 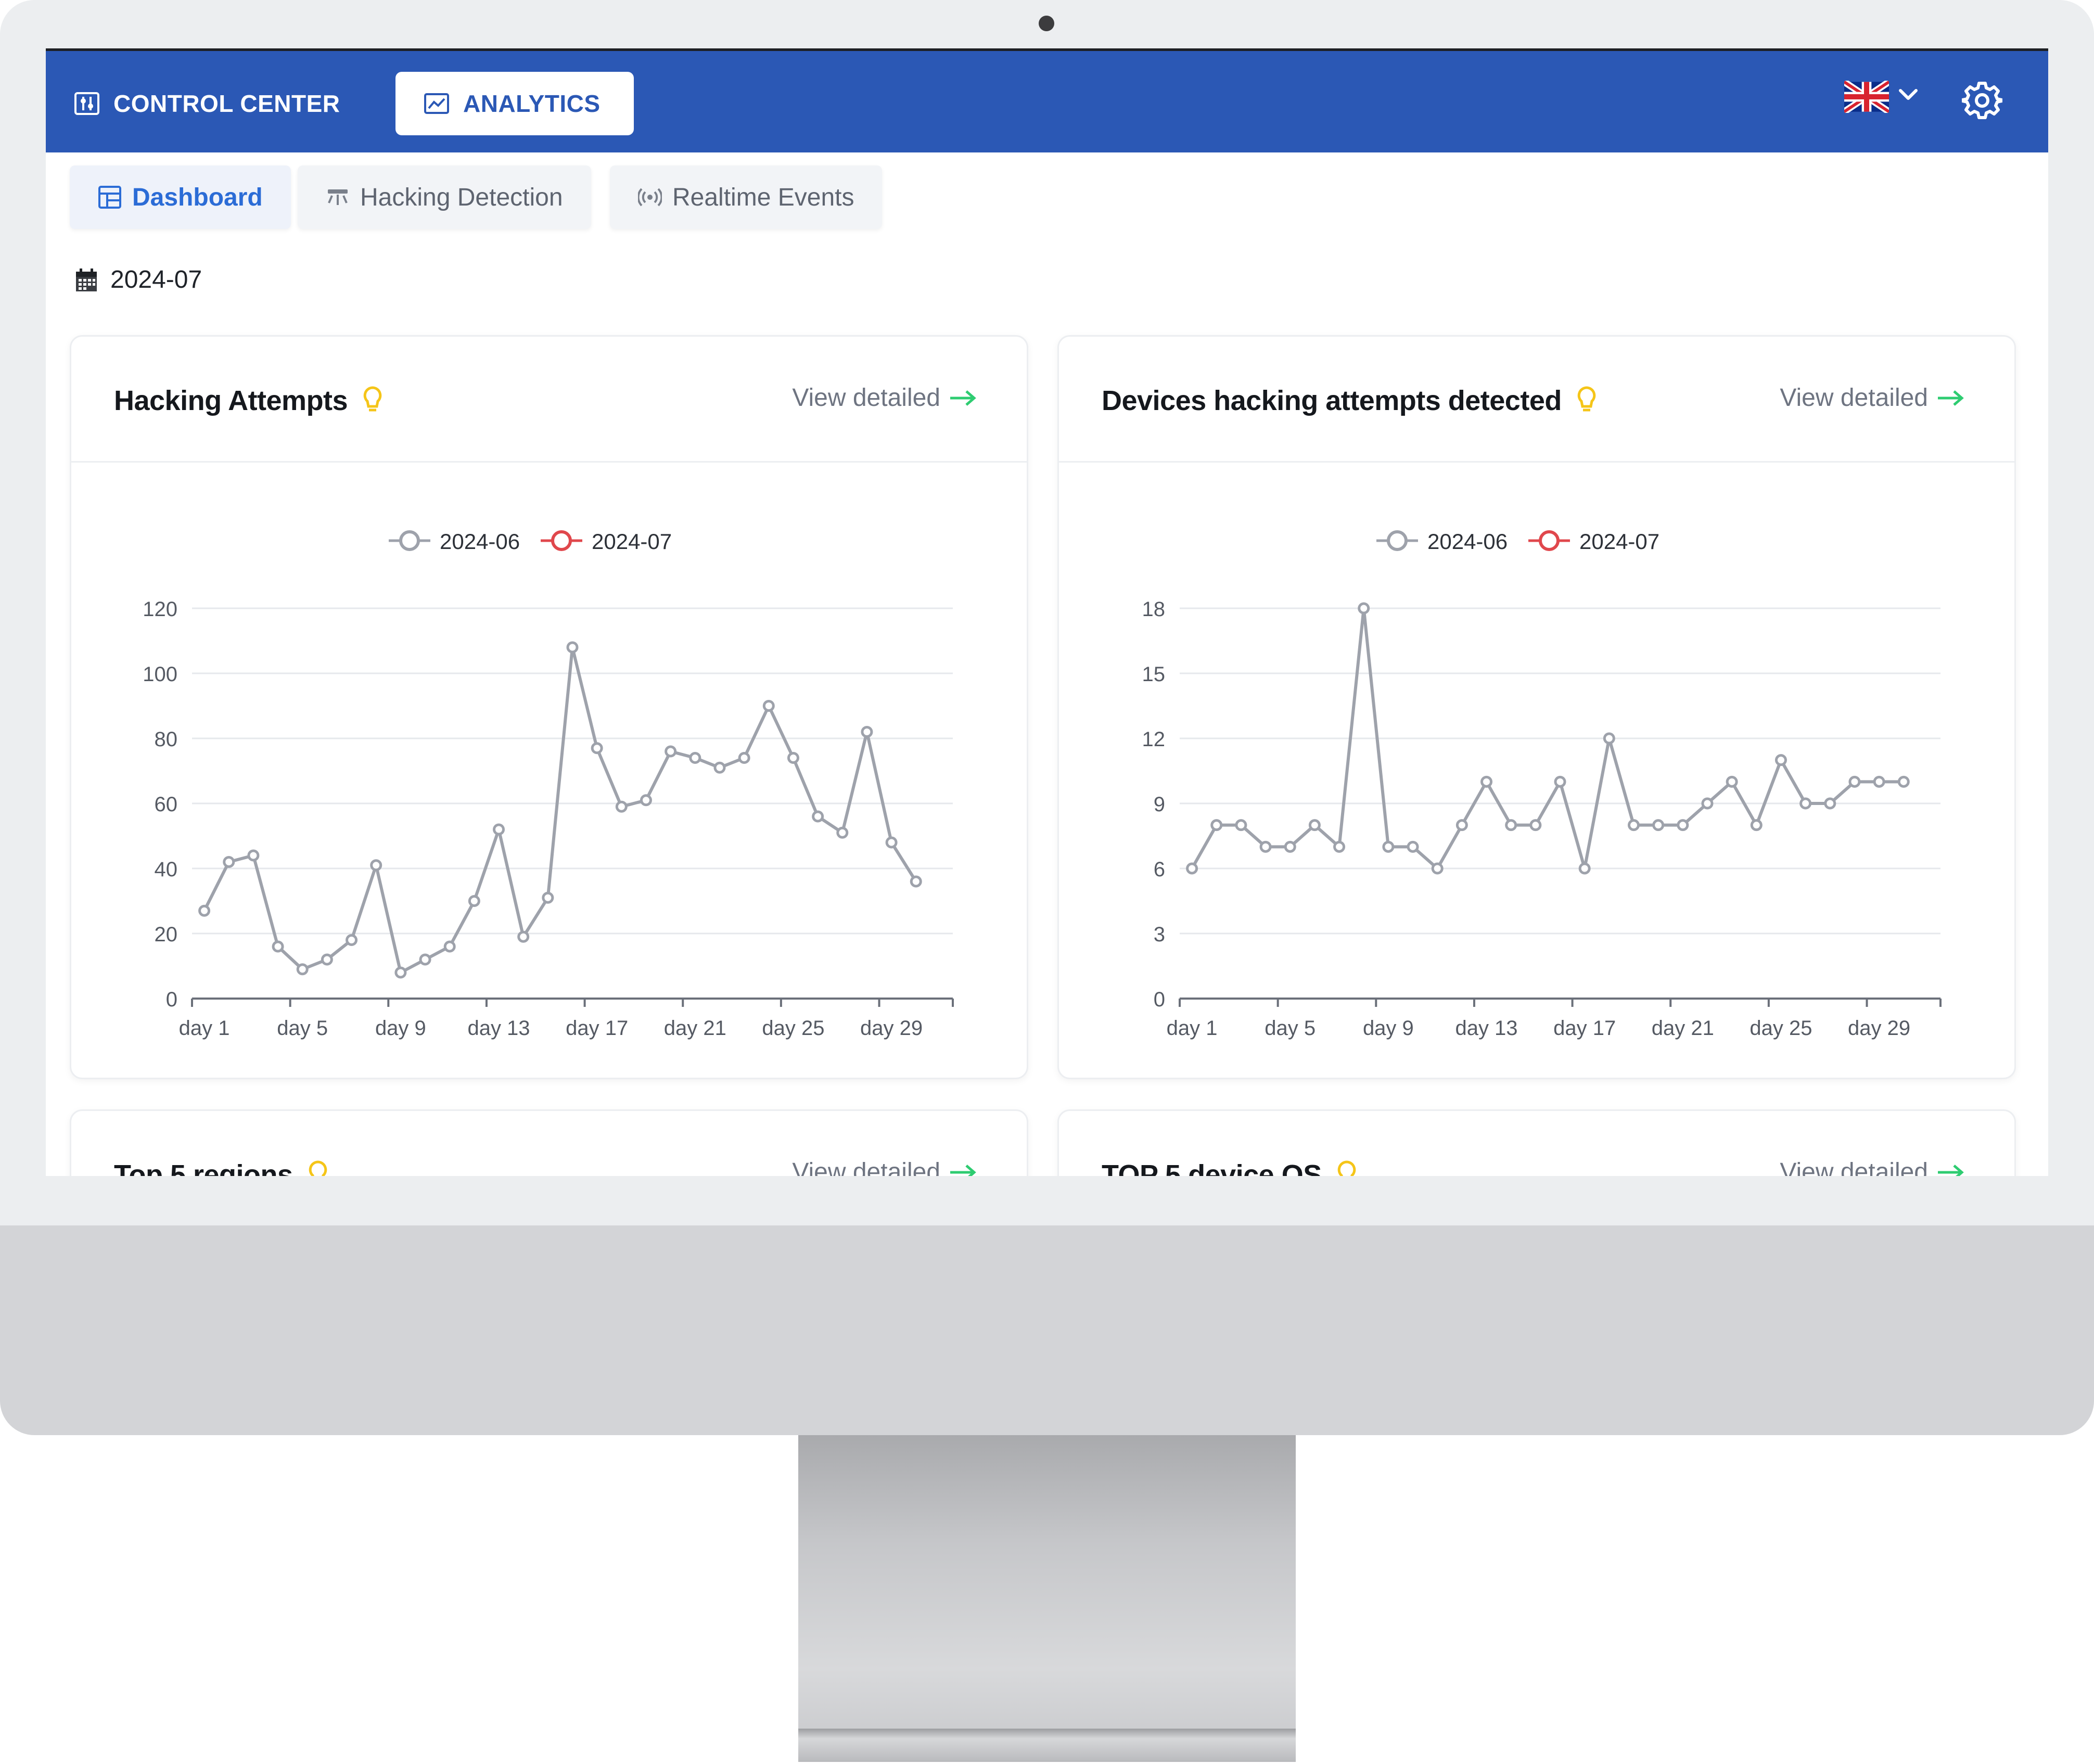 I want to click on y-tick-label: 6, so click(x=1159, y=869).